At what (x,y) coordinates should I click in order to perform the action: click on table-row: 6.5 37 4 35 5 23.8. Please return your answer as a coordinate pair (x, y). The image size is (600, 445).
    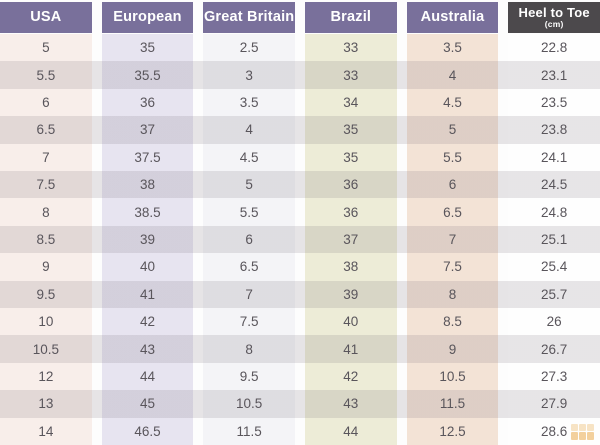
    Looking at the image, I should click on (300, 130).